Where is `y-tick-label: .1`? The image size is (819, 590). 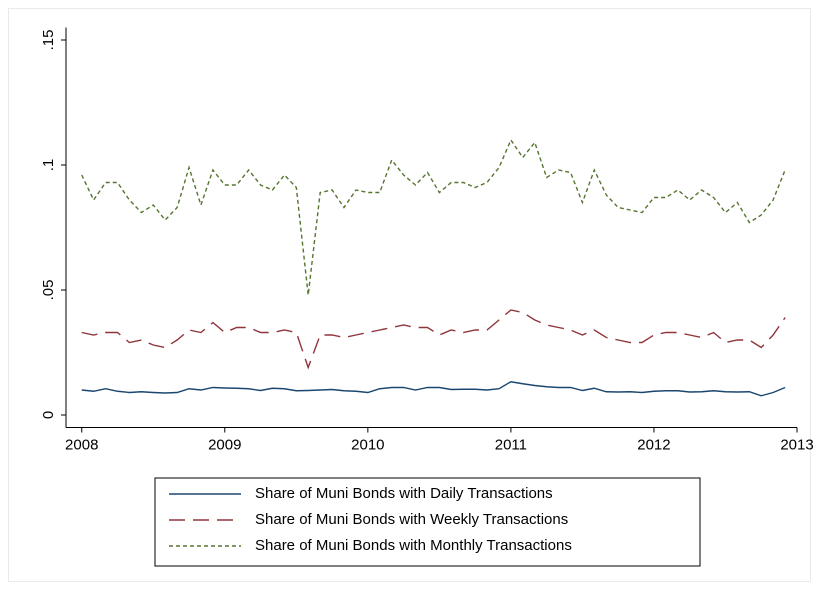 y-tick-label: .1 is located at coordinates (48, 165).